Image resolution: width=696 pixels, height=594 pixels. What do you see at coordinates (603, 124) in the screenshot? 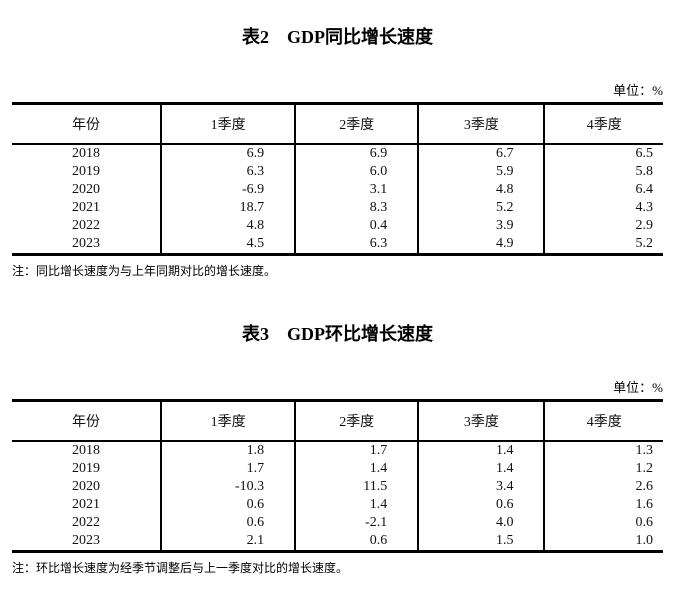
I see `table2-col-q4: 4季度` at bounding box center [603, 124].